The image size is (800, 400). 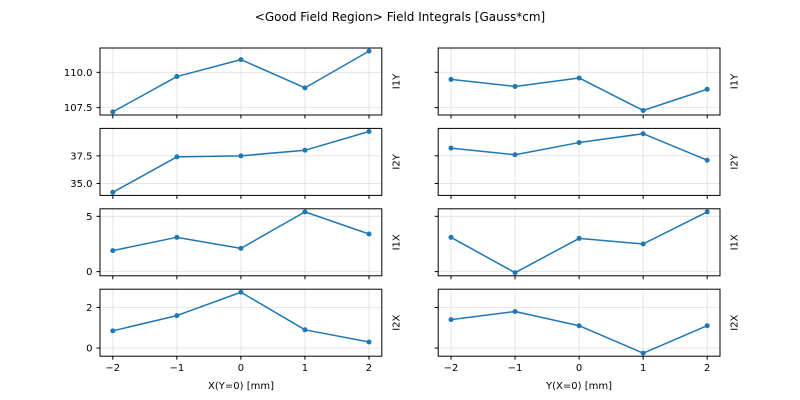 I want to click on y-tick-label: 110.0, so click(x=78, y=73).